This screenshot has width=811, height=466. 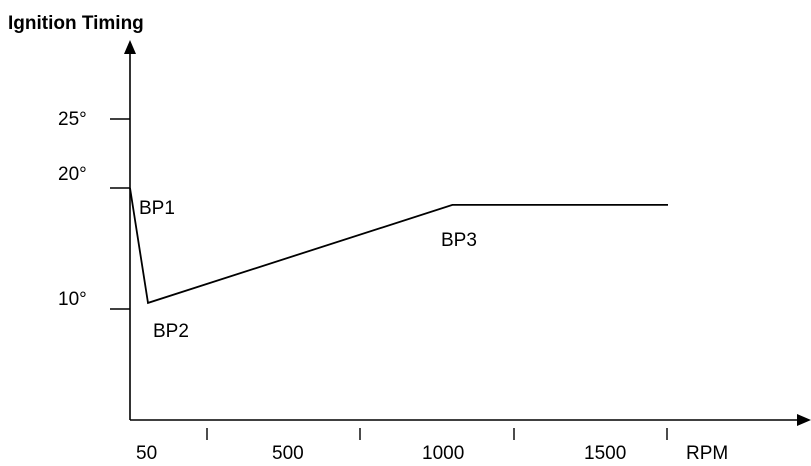 What do you see at coordinates (443, 453) in the screenshot?
I see `x-tick-label-1000: 1000` at bounding box center [443, 453].